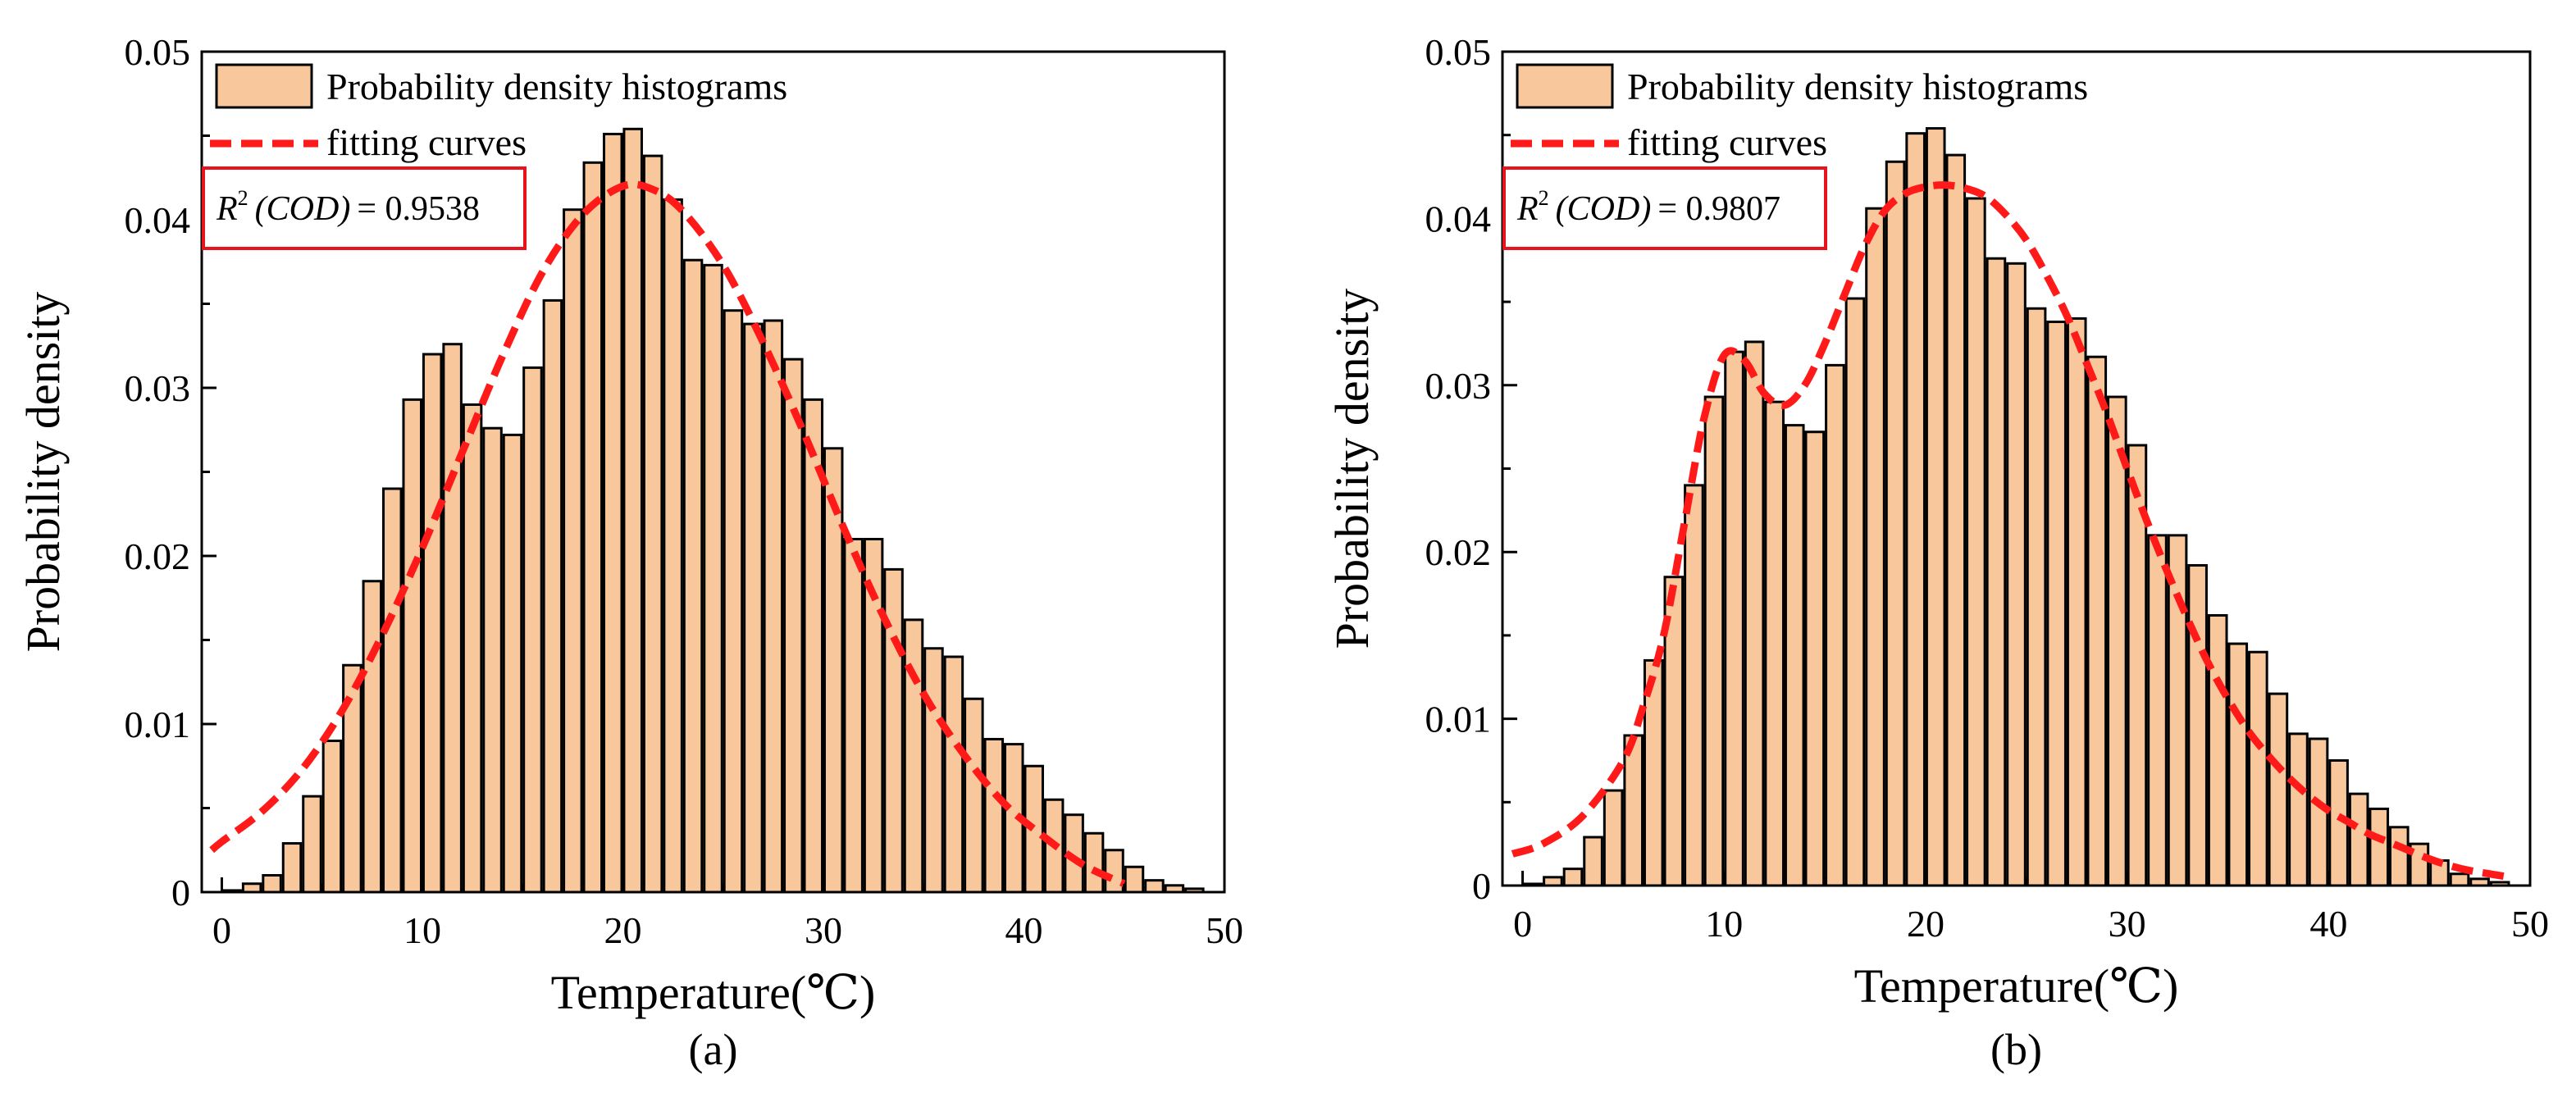 The height and width of the screenshot is (1093, 2576). I want to click on r2-annotation: R2 (COD) = 0.9538, so click(364, 208).